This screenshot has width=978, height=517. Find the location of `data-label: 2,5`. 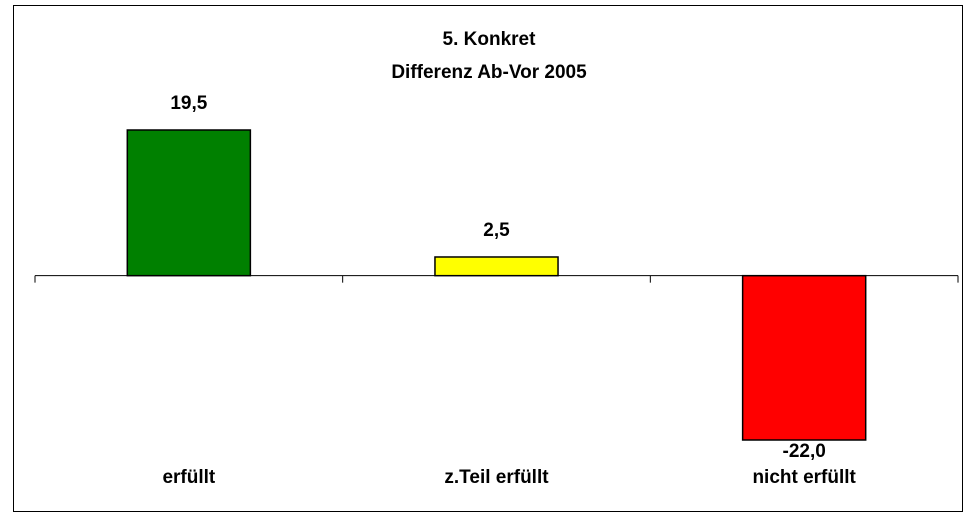

data-label: 2,5 is located at coordinates (496, 230).